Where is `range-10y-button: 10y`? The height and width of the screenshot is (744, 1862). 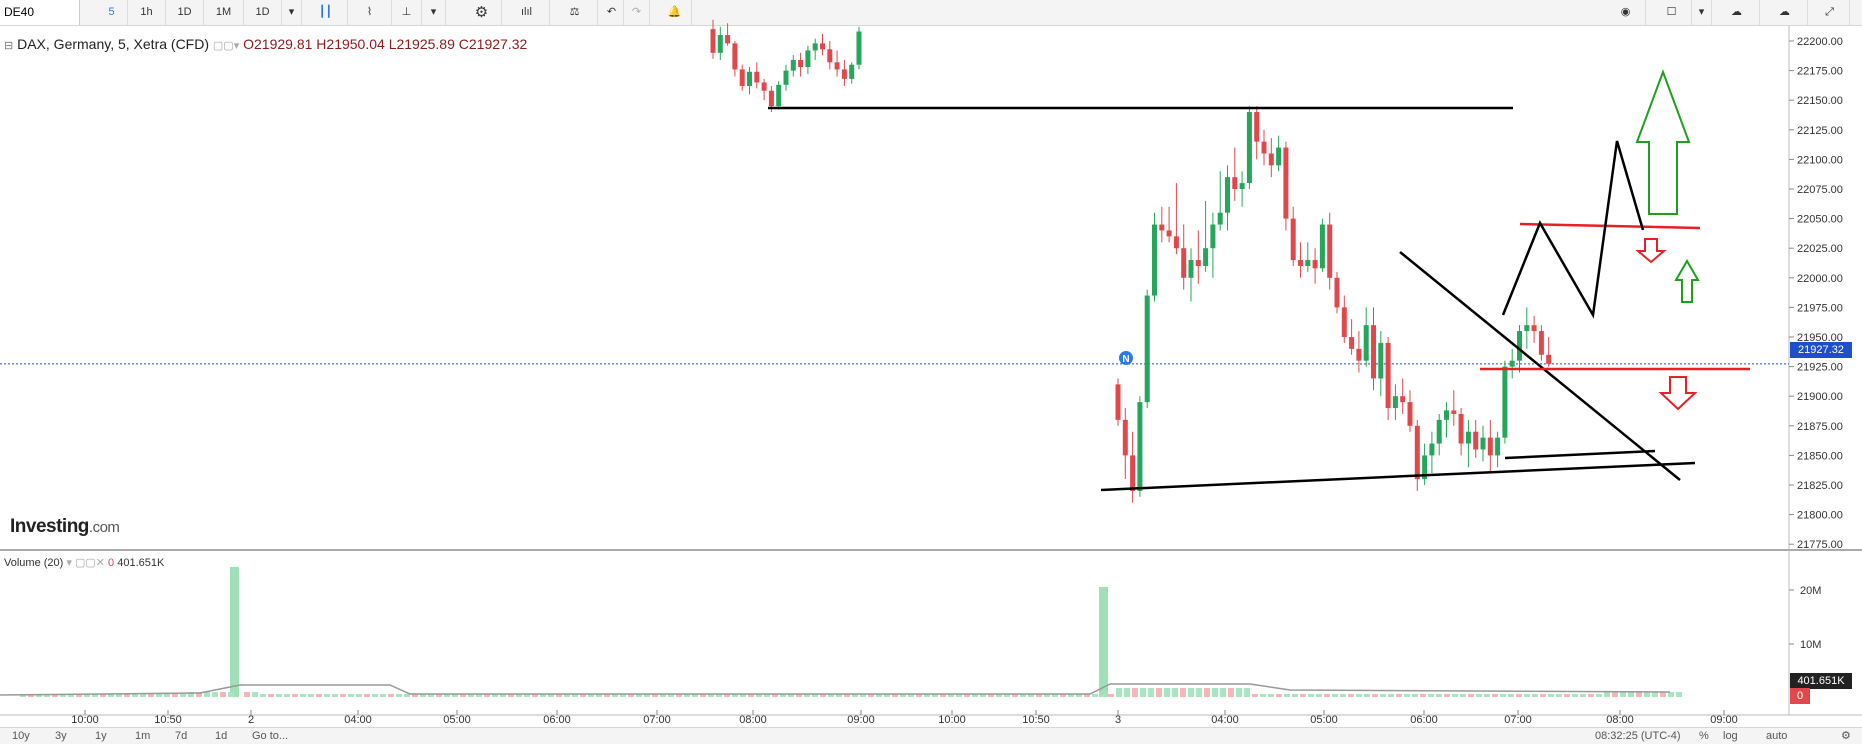 range-10y-button: 10y is located at coordinates (21, 736).